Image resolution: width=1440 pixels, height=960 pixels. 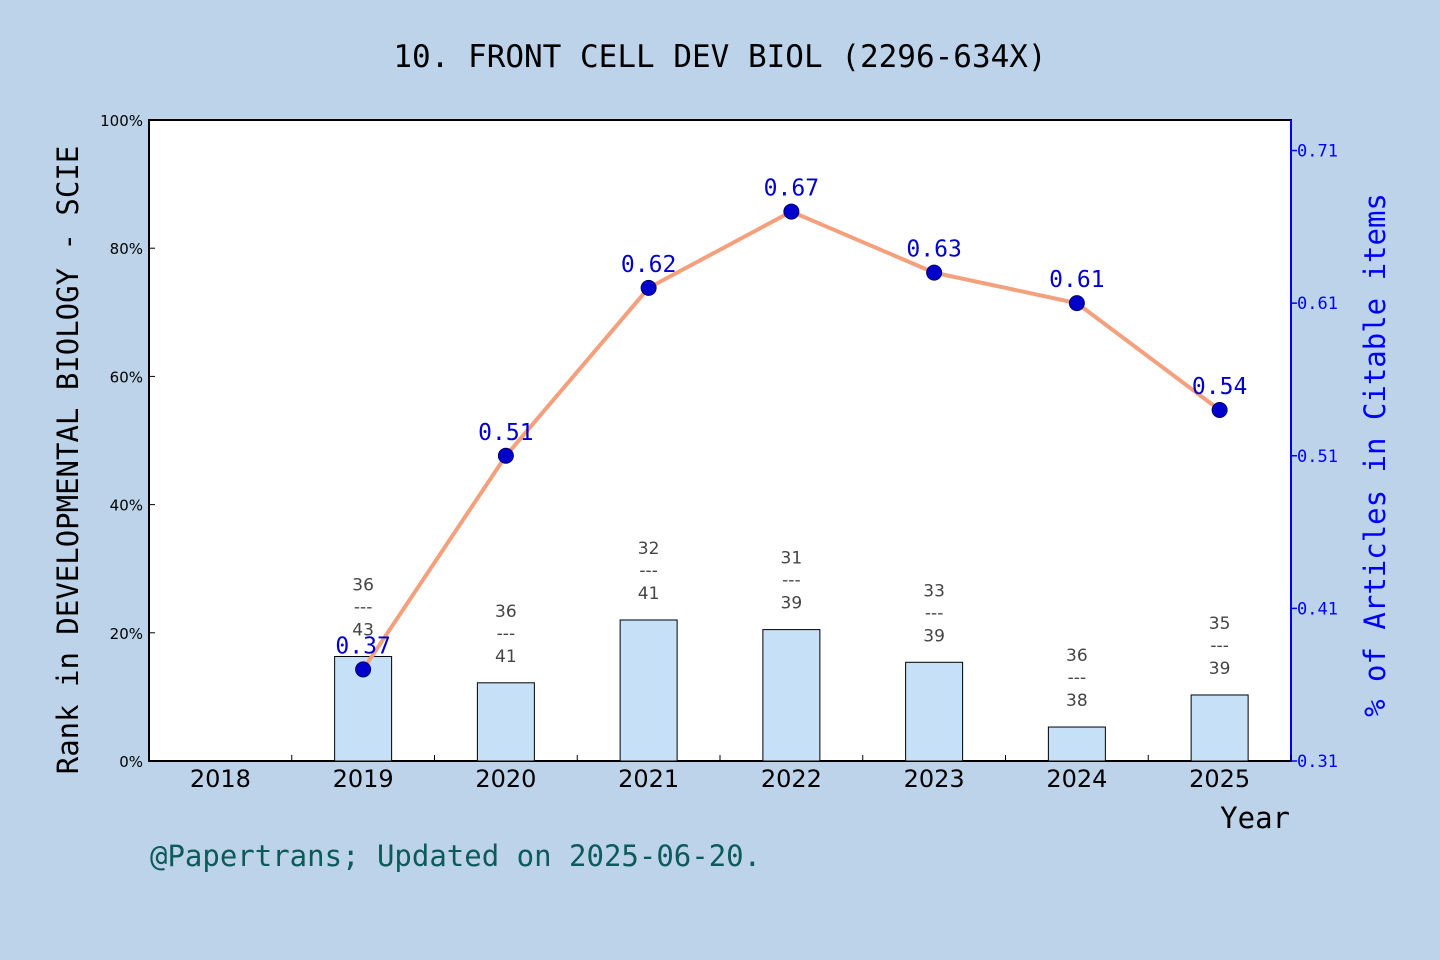 What do you see at coordinates (934, 711) in the screenshot?
I see `bar-2023` at bounding box center [934, 711].